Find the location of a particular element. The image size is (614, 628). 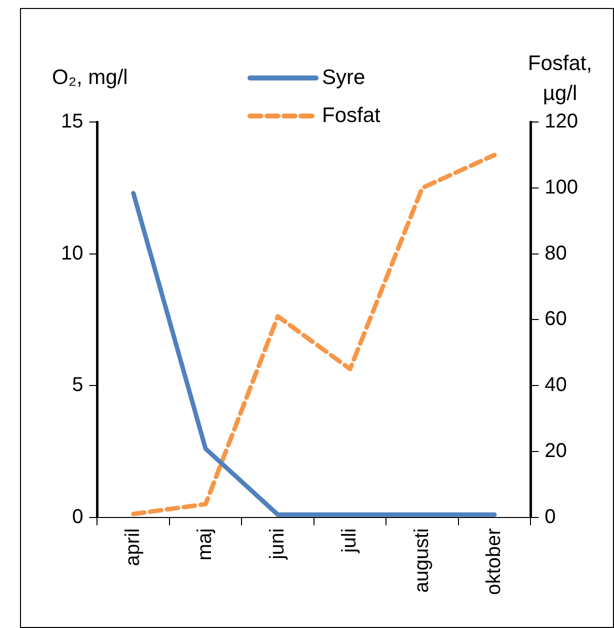

y-tick-label: 0 is located at coordinates (78, 517).